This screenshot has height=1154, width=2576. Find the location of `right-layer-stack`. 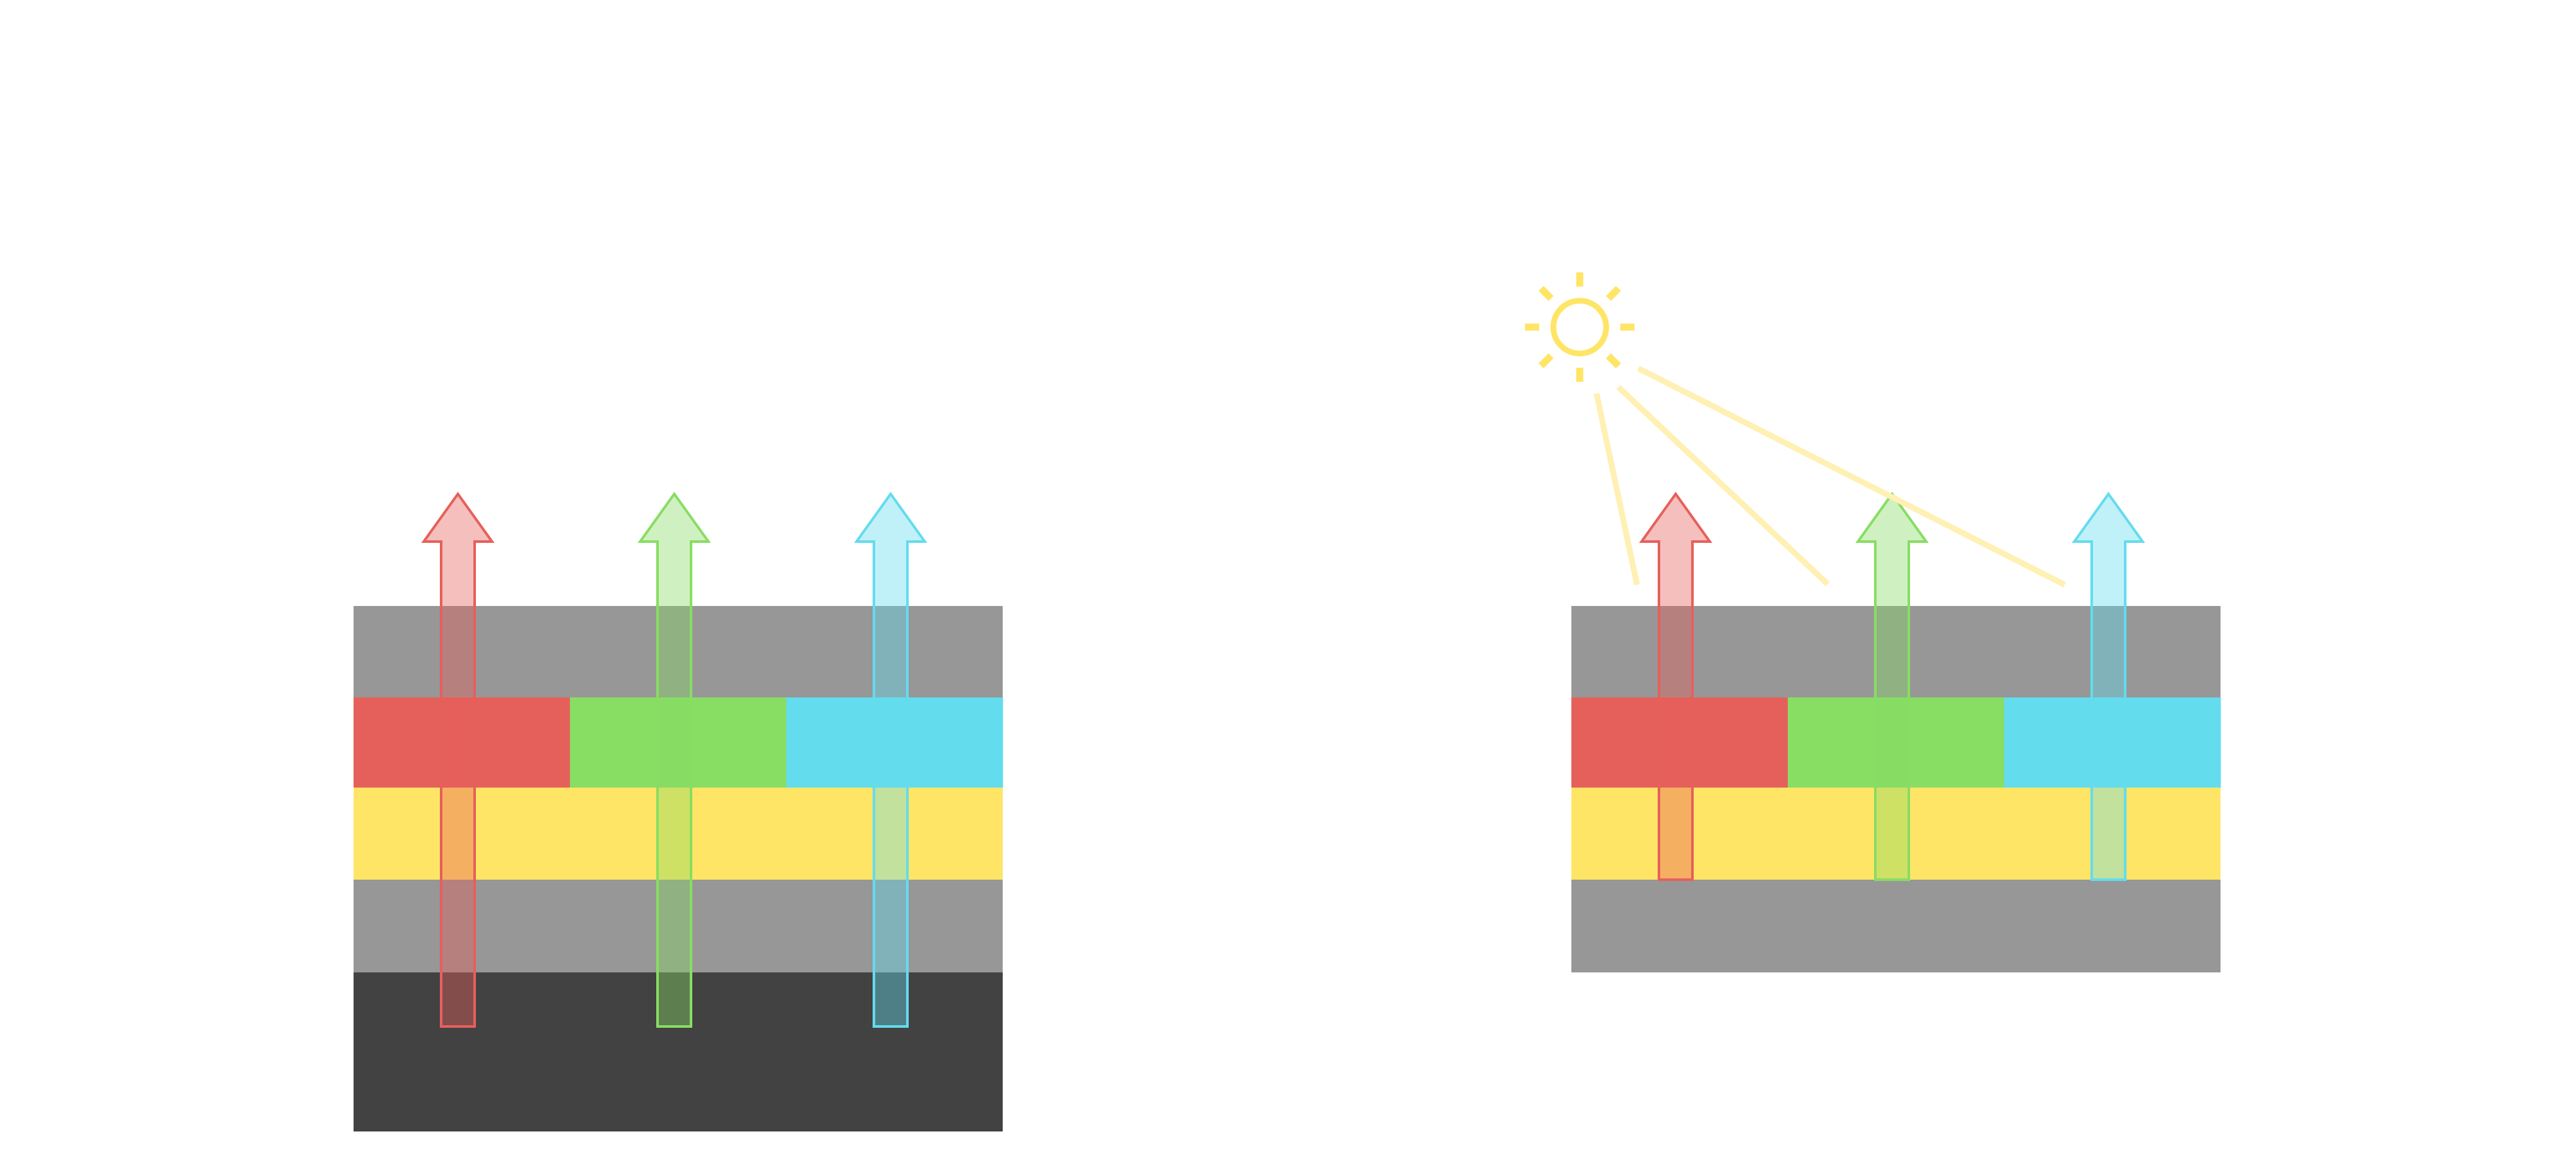

right-layer-stack is located at coordinates (1896, 731).